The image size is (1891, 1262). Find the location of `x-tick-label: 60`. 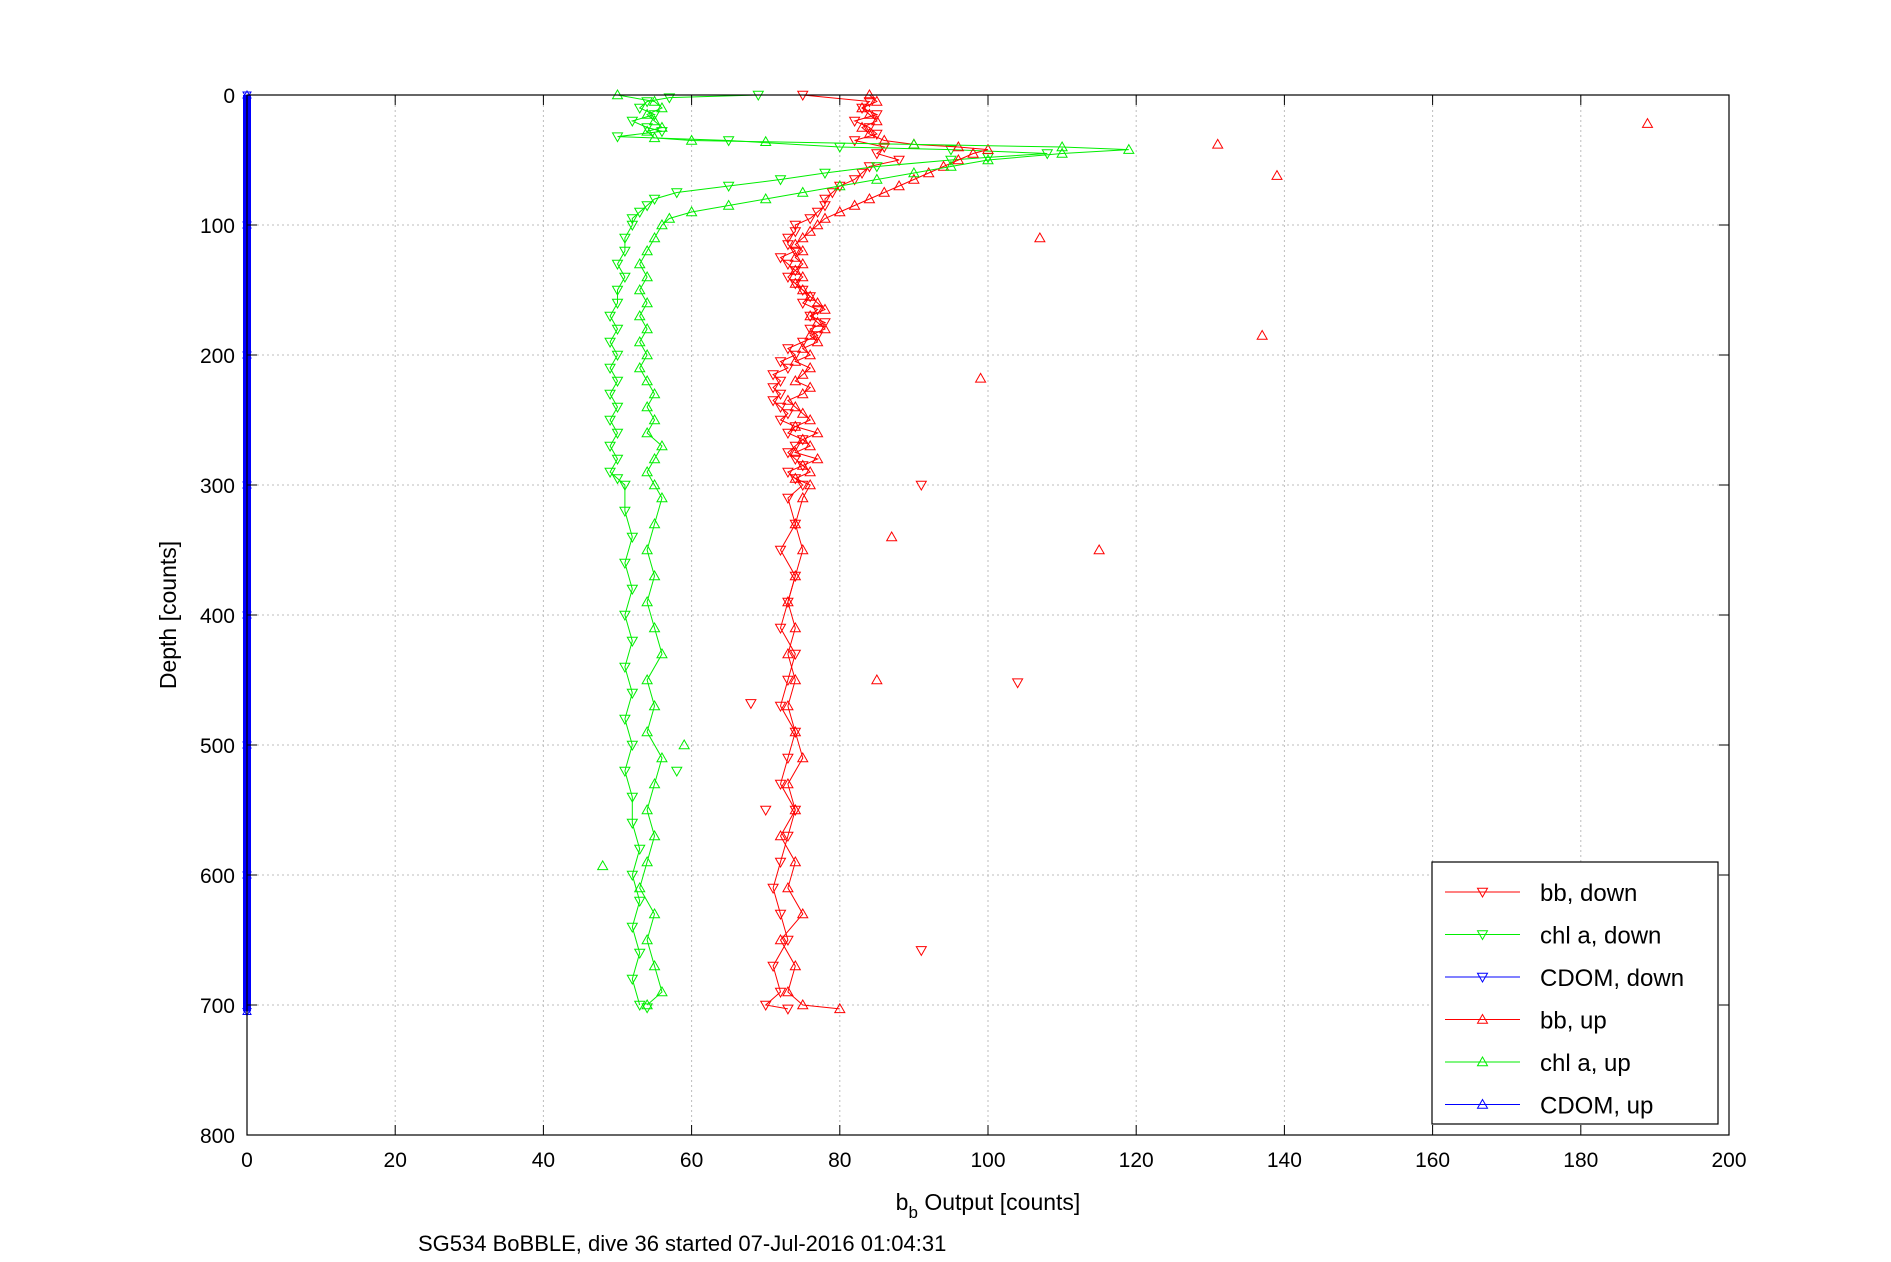

x-tick-label: 60 is located at coordinates (691, 1160).